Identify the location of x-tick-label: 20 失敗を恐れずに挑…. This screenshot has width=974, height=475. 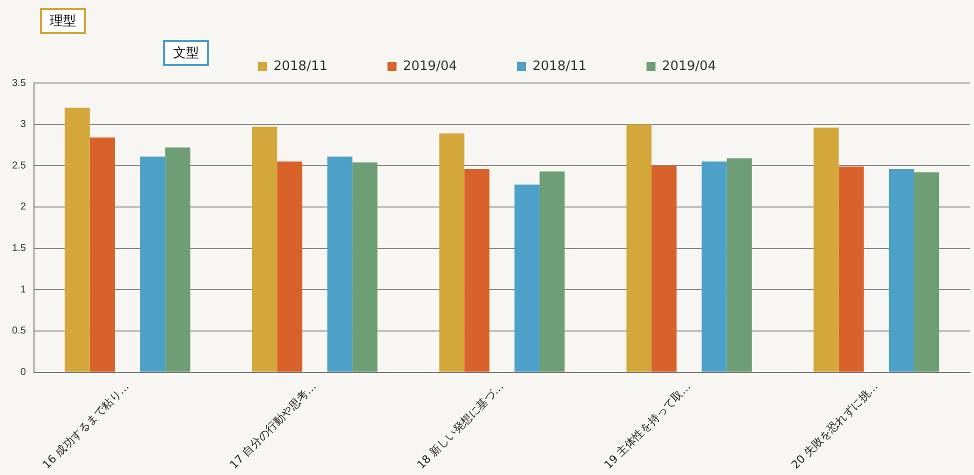
(834, 426).